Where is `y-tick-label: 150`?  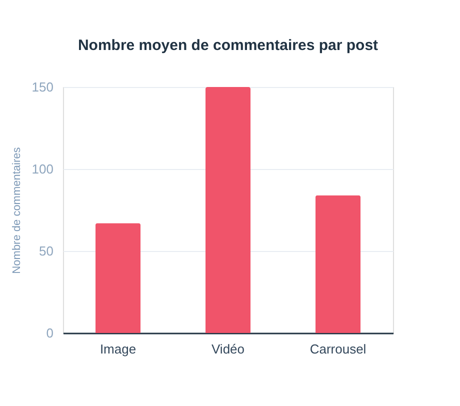
y-tick-label: 150 is located at coordinates (43, 87).